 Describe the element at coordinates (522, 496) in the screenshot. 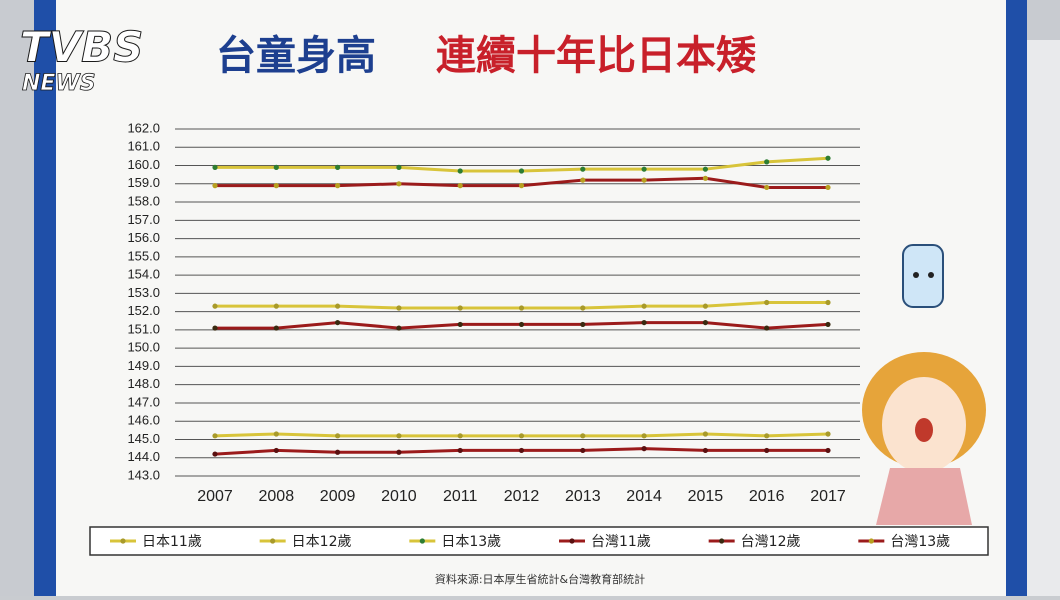

I see `x-tick-label: 2012` at that location.